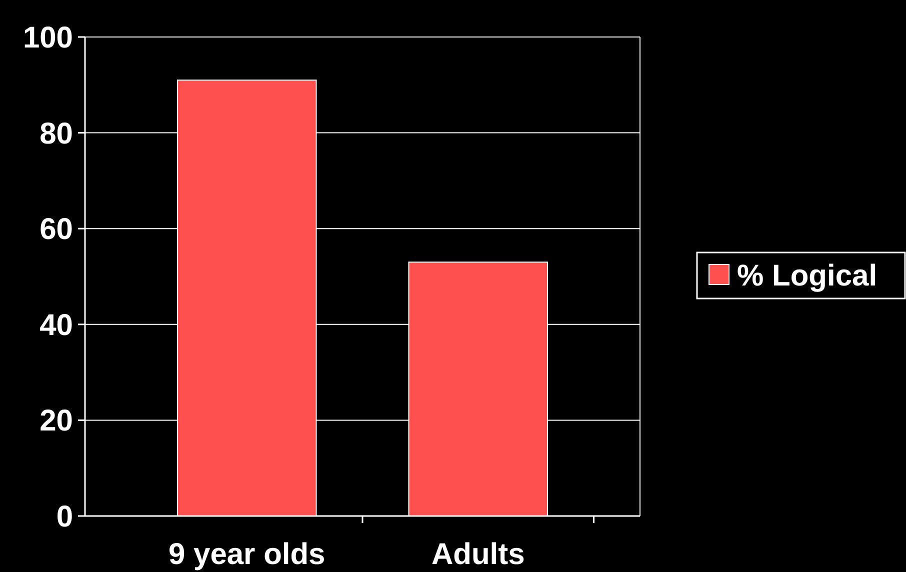 The height and width of the screenshot is (572, 906). I want to click on y-tick-label: 20, so click(56, 421).